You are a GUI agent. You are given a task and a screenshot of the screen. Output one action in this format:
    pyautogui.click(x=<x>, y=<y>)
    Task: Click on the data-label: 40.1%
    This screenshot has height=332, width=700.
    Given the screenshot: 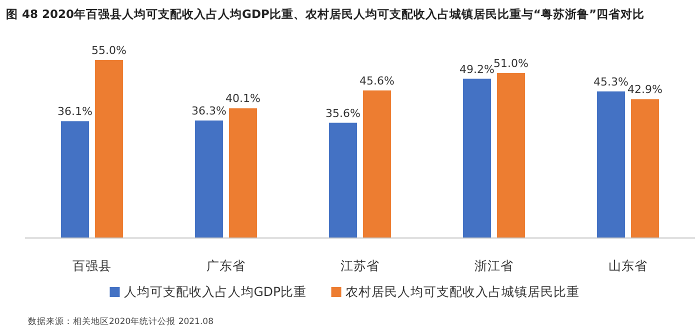 What is the action you would take?
    pyautogui.click(x=243, y=99)
    